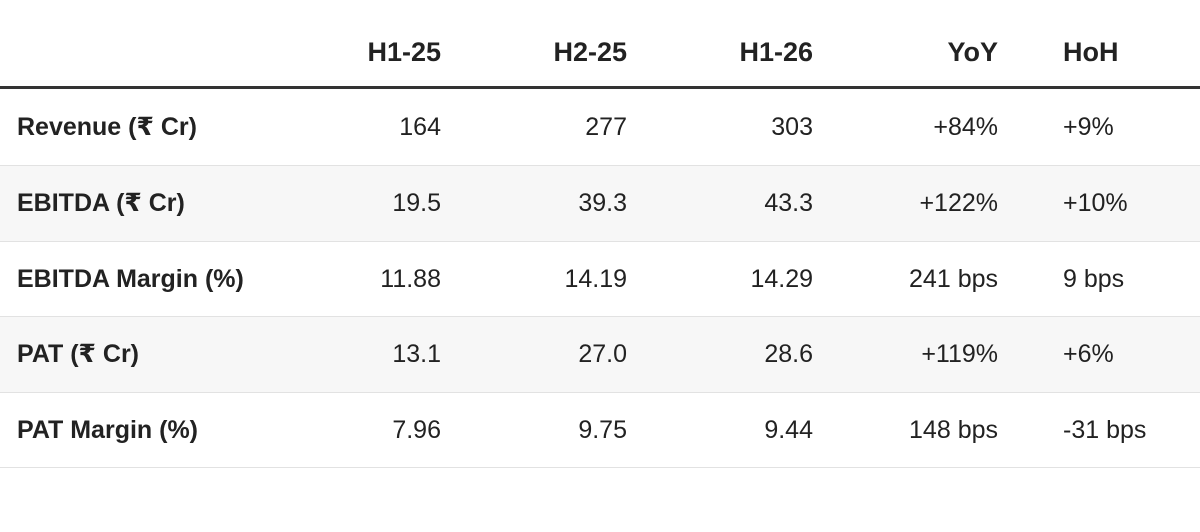 This screenshot has width=1200, height=532. I want to click on table-cell: +84%, so click(965, 126).